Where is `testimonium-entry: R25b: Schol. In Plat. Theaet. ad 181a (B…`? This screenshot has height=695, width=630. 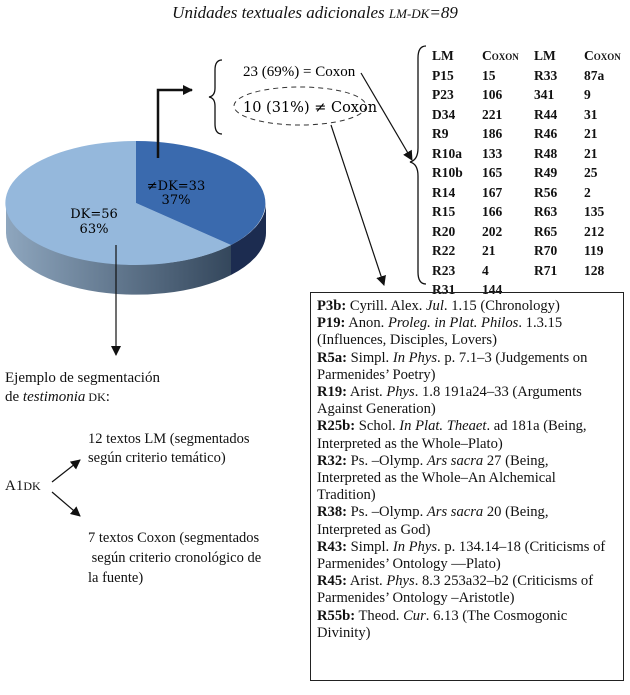
testimonium-entry: R25b: Schol. In Plat. Theaet. ad 181a (B… is located at coordinates (466, 435).